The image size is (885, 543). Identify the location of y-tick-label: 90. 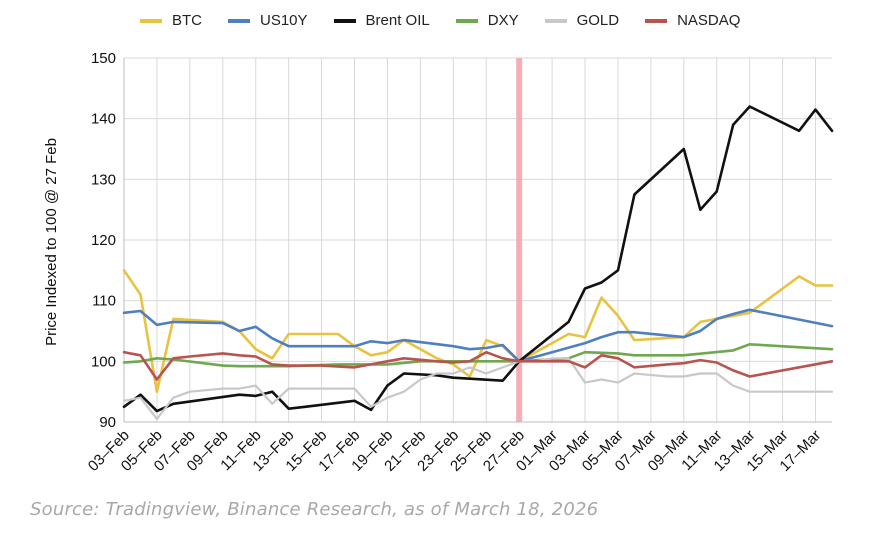
(107, 422).